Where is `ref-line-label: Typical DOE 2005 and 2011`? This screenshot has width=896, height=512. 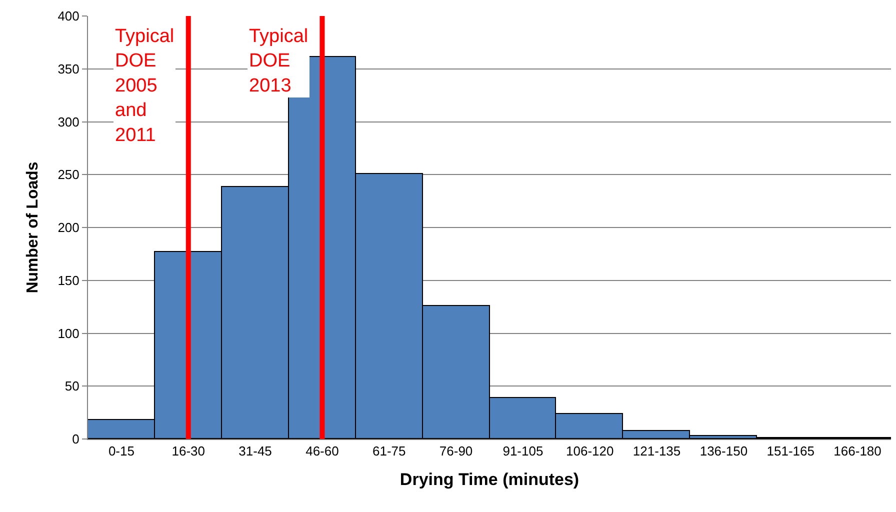
ref-line-label: Typical DOE 2005 and 2011 is located at coordinates (144, 86).